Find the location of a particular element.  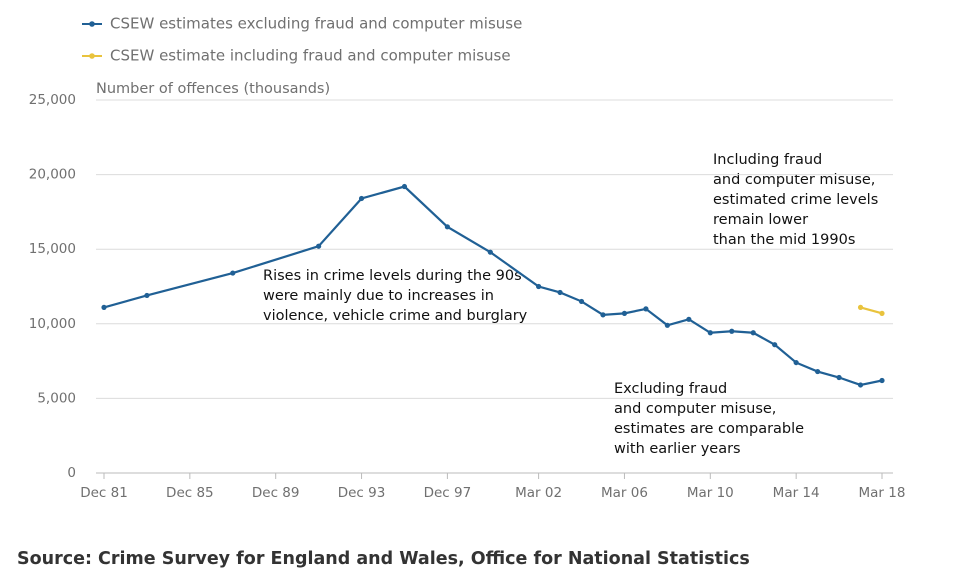

x-tick-label: Dec 93 is located at coordinates (362, 493).